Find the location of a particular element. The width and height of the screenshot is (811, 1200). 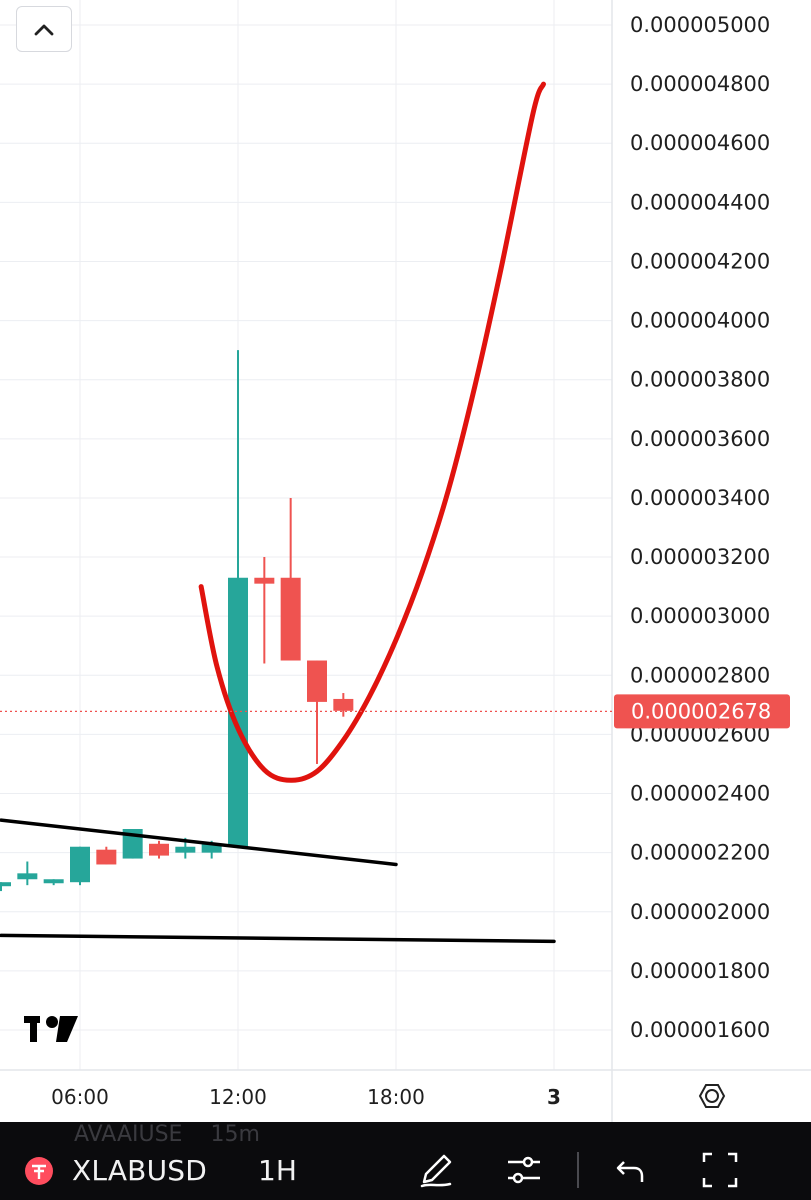

tradingview-logo is located at coordinates (51, 1029).